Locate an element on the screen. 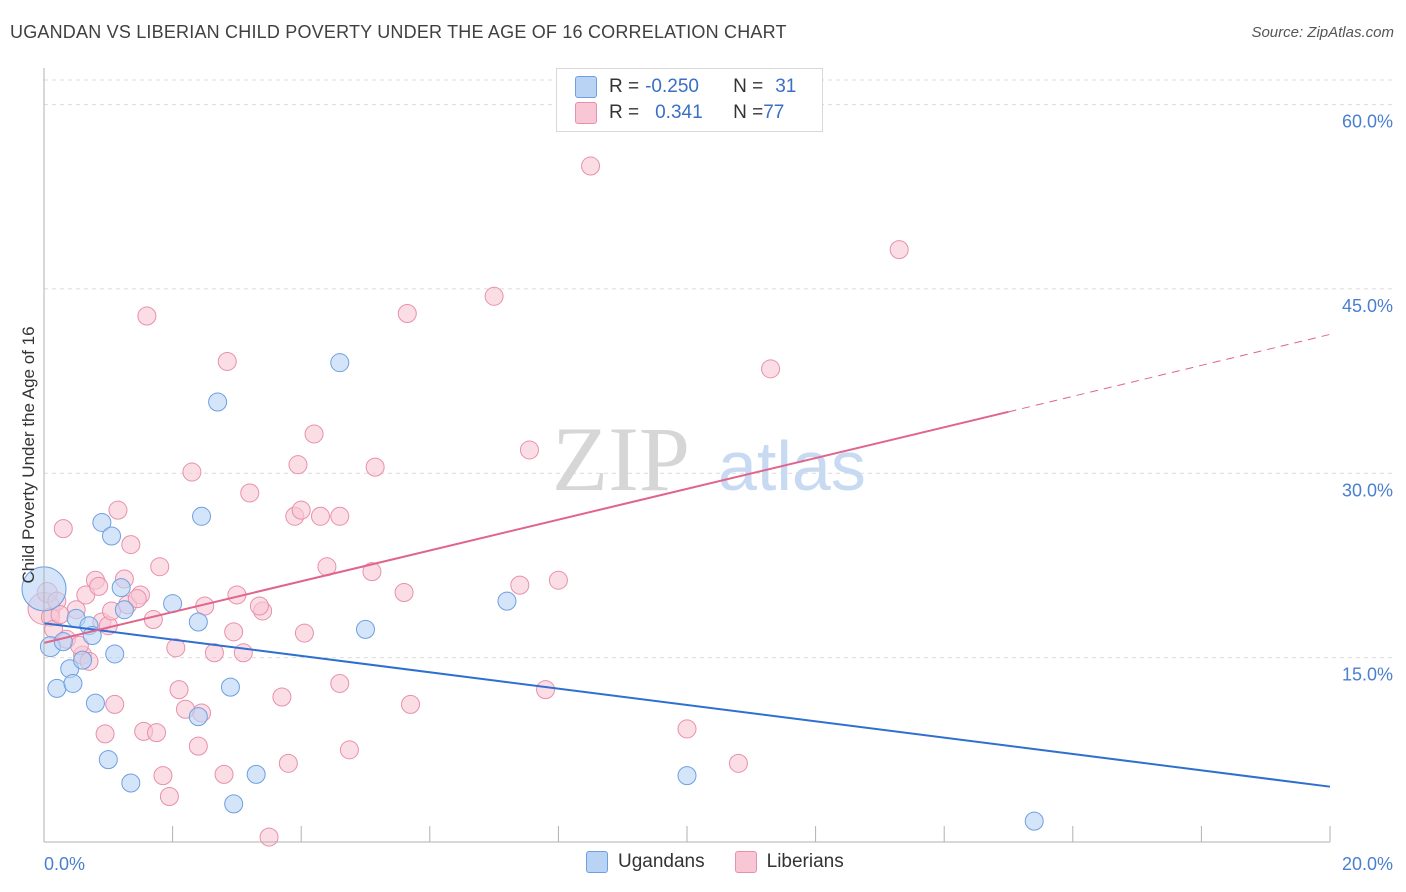  legend-row-ugandans: R = -0.250 N = 31 is located at coordinates (685, 87).